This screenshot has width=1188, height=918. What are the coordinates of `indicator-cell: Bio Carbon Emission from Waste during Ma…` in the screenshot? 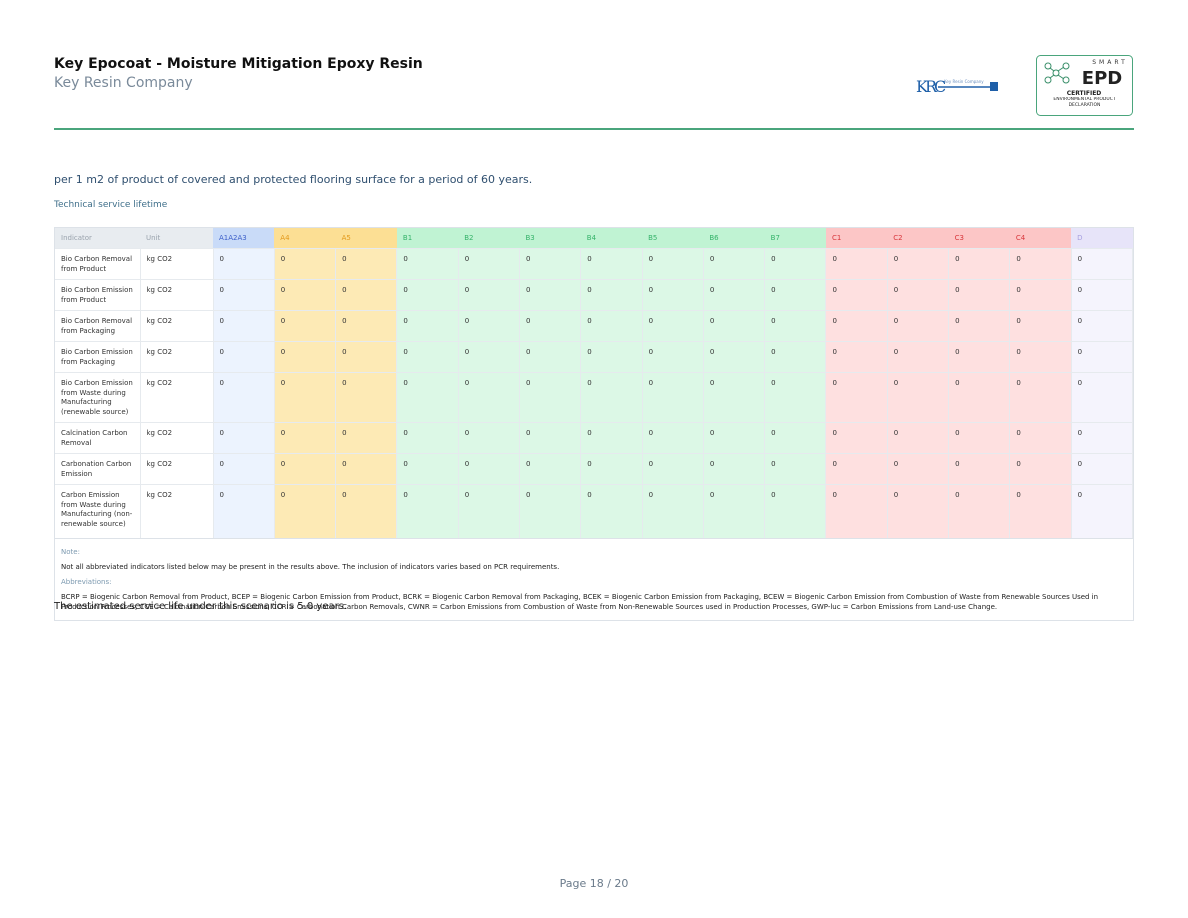 It's located at (98, 397).